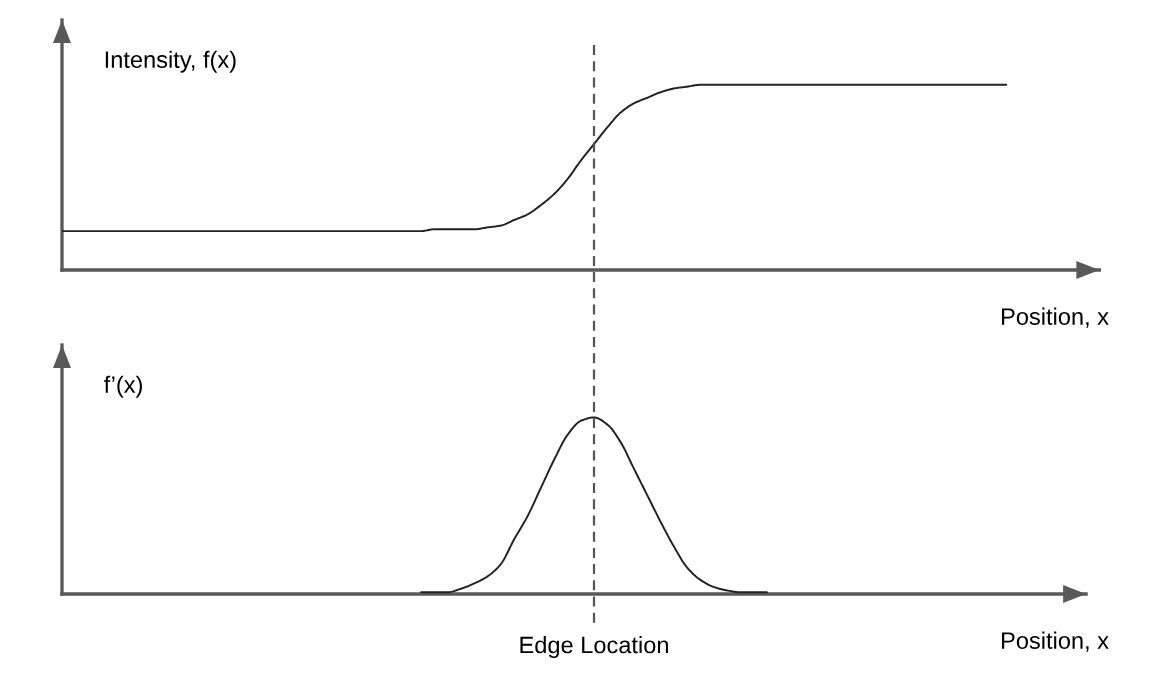  What do you see at coordinates (170, 61) in the screenshot?
I see `y-axis-title: Intensity, f(x)` at bounding box center [170, 61].